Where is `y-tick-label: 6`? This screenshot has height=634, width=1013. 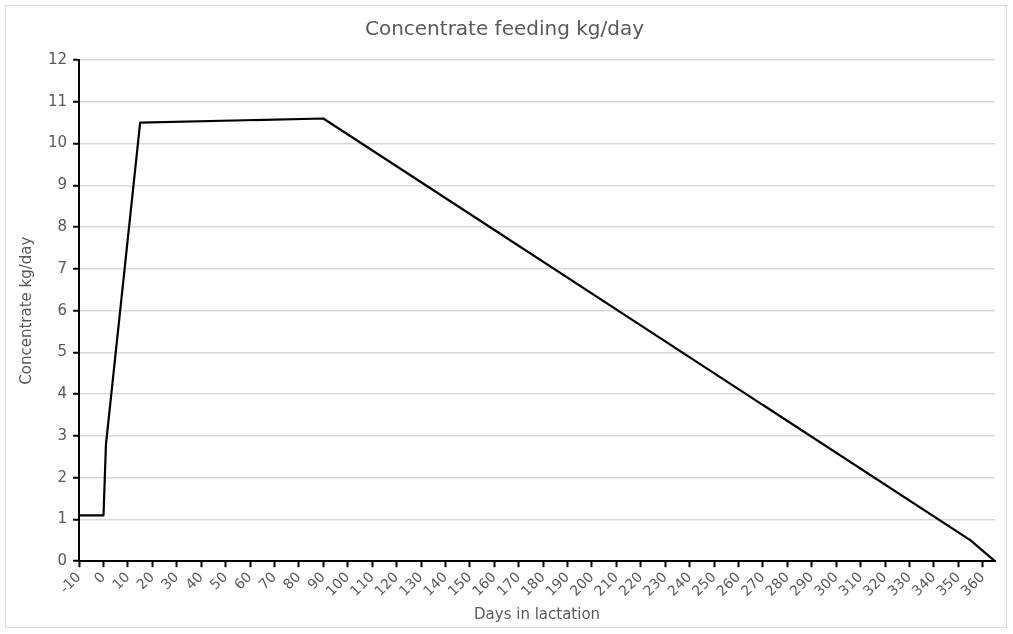
y-tick-label: 6 is located at coordinates (62, 309).